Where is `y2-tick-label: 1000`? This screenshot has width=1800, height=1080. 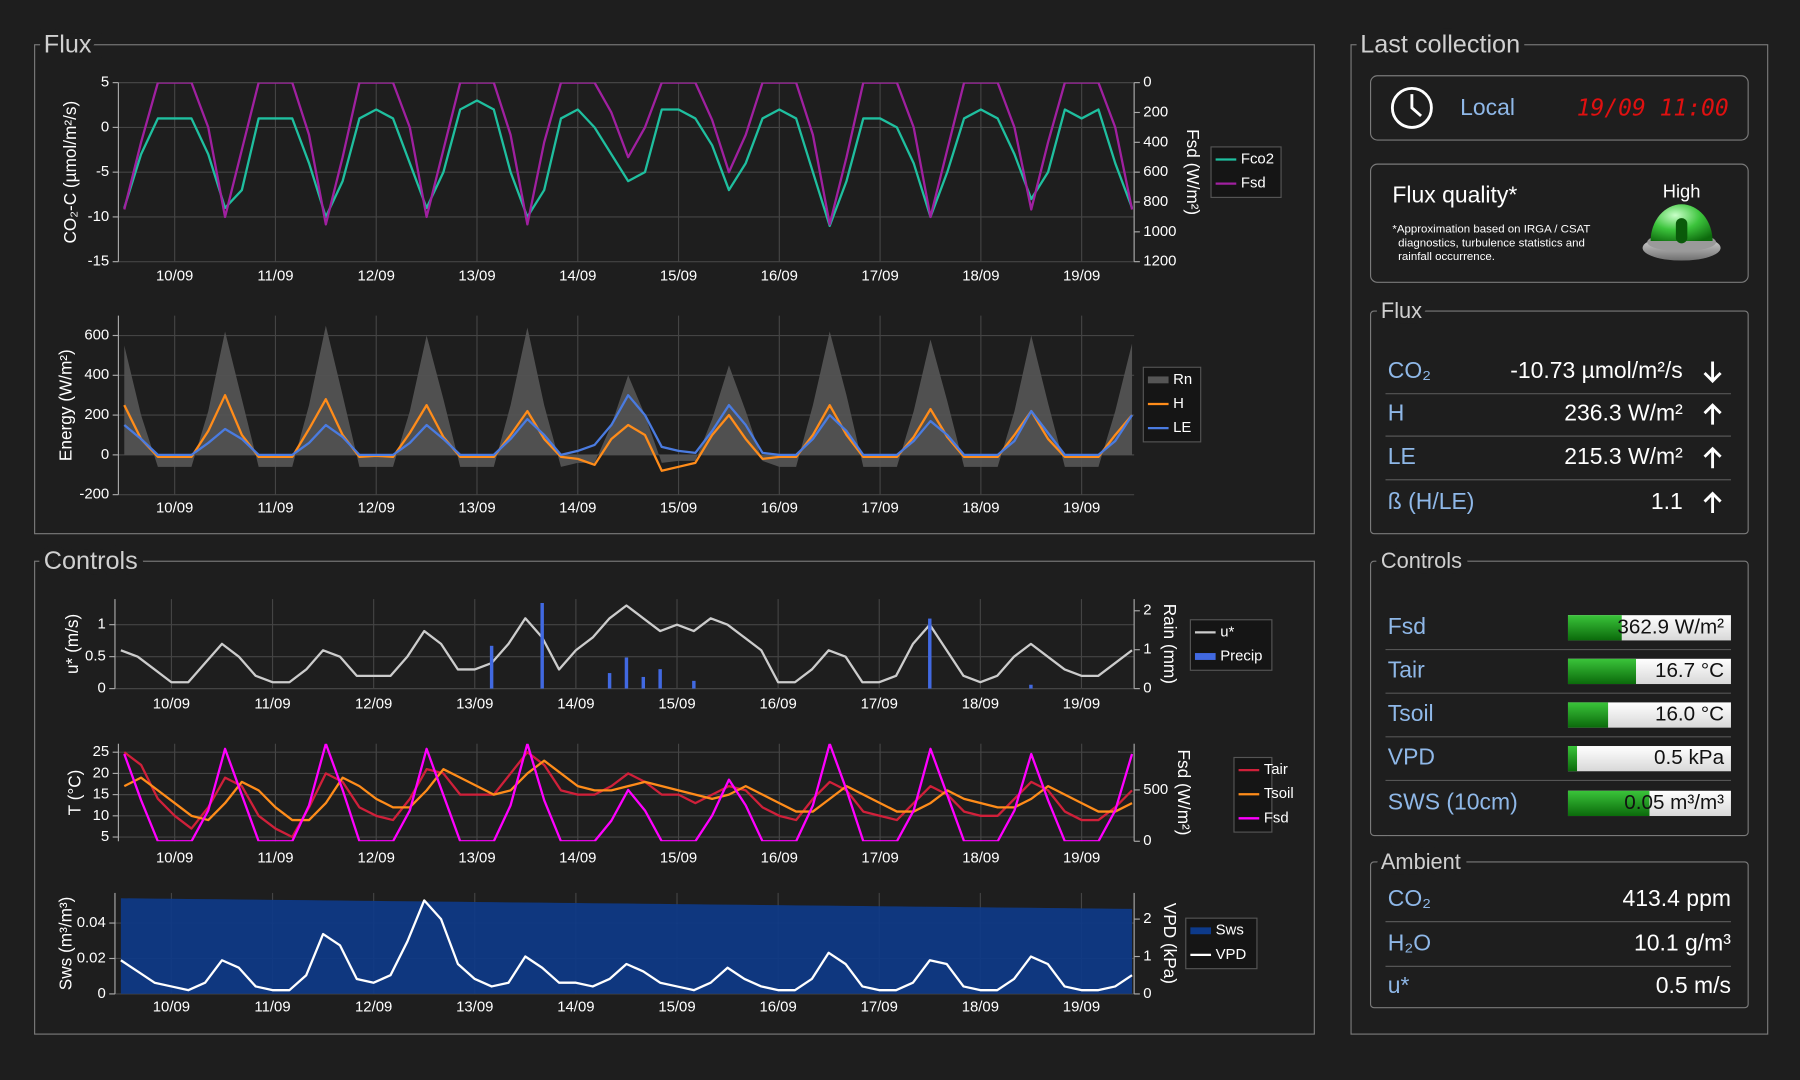 y2-tick-label: 1000 is located at coordinates (1159, 231).